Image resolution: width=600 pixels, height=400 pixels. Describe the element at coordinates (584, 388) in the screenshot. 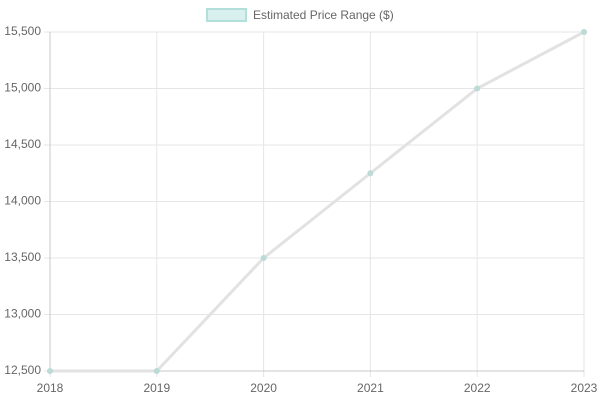

I see `x-tick-label: 2023` at that location.